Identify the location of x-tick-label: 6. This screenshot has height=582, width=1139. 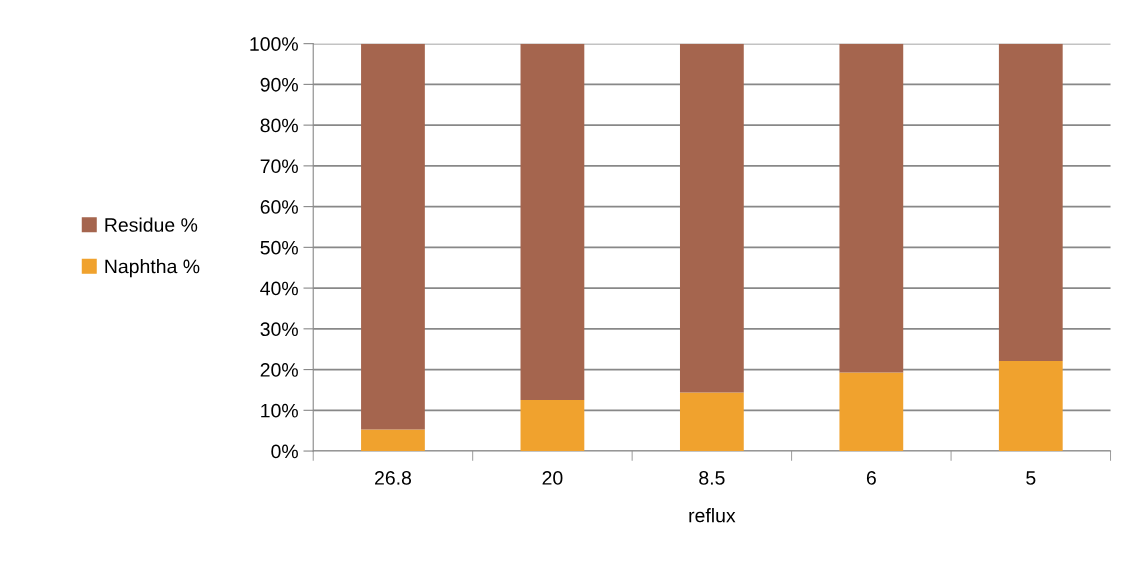
(871, 478).